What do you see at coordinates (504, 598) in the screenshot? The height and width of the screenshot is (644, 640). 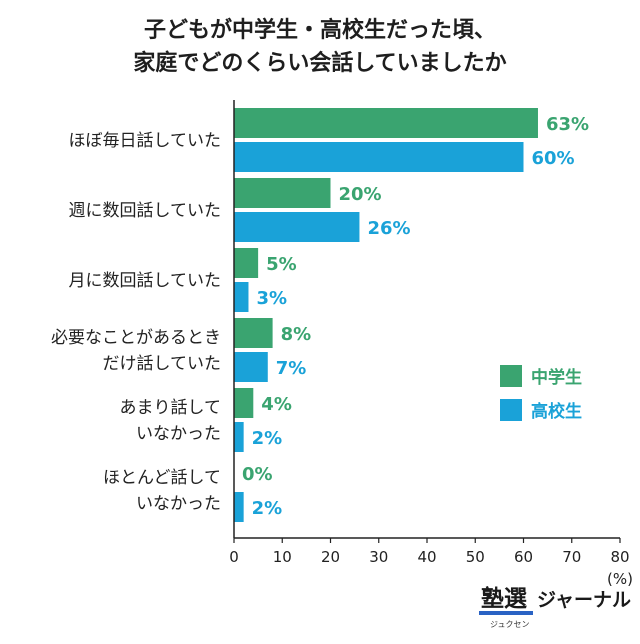 I see `logo-main: 塾選` at bounding box center [504, 598].